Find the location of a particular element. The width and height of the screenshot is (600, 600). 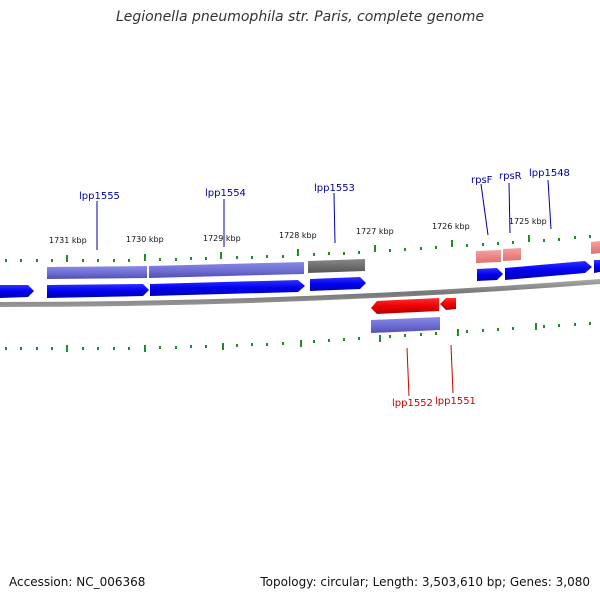

forward-cds-track is located at coordinates (300, 279).